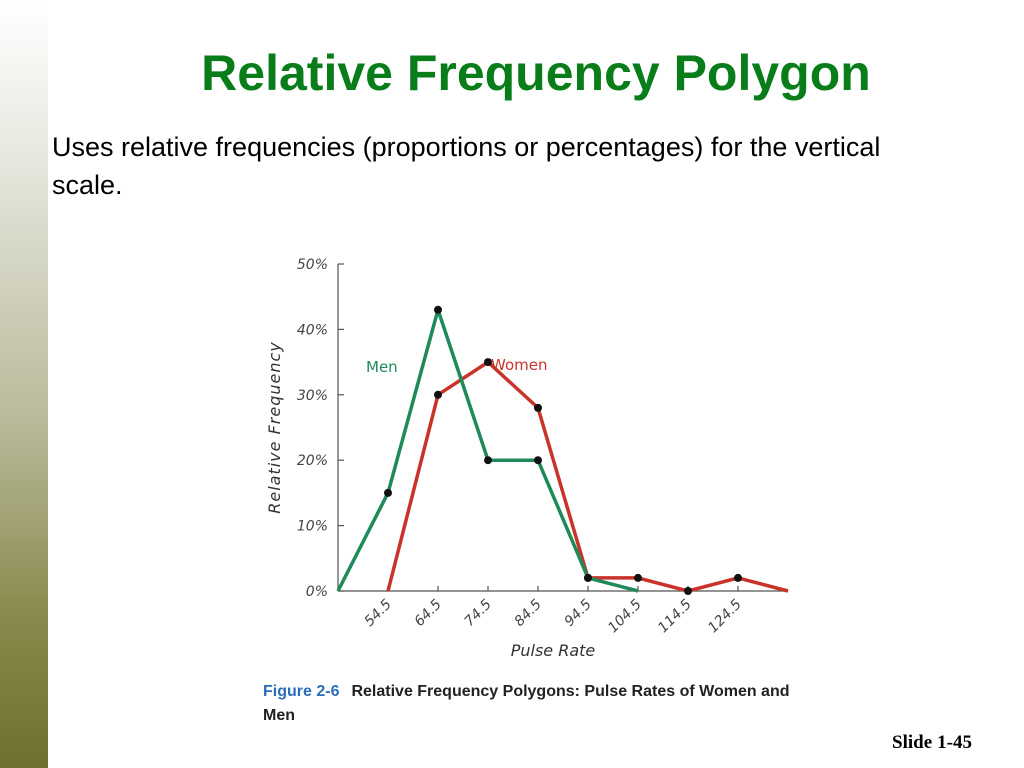 This screenshot has width=1024, height=768. What do you see at coordinates (912, 742) in the screenshot?
I see `slide-number-prefix: Slide` at bounding box center [912, 742].